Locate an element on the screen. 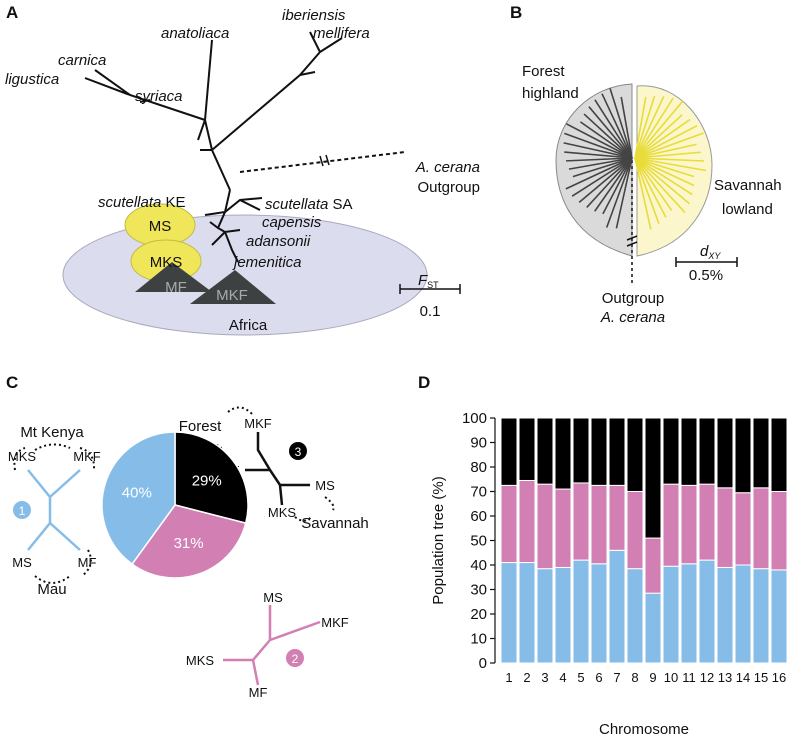  y-tick-label: 90 is located at coordinates (478, 443).